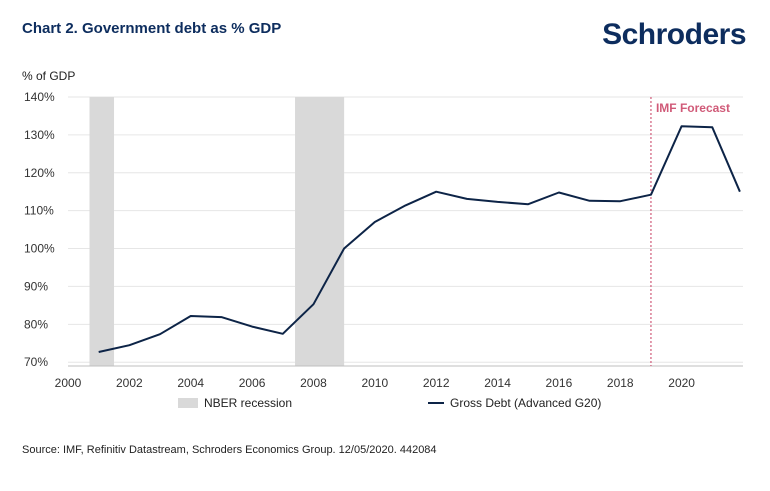 This screenshot has width=770, height=491. I want to click on x-tick-label: 2020, so click(681, 383).